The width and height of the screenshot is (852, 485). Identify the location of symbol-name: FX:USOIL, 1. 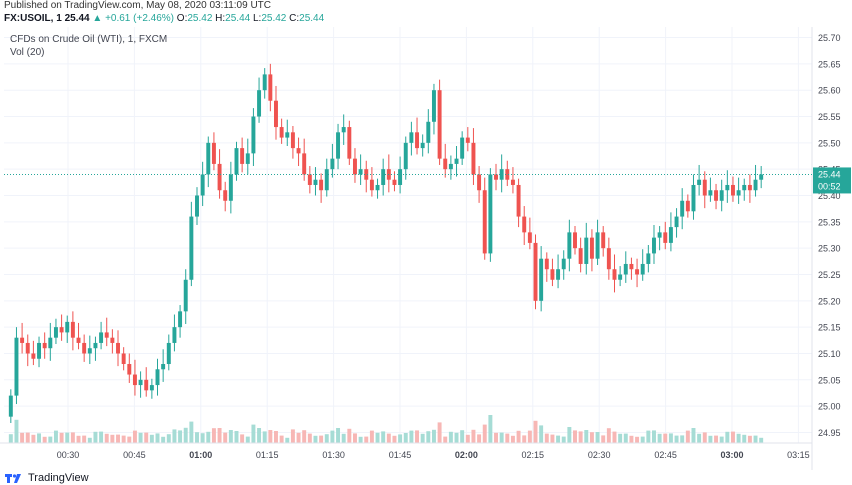
(33, 18).